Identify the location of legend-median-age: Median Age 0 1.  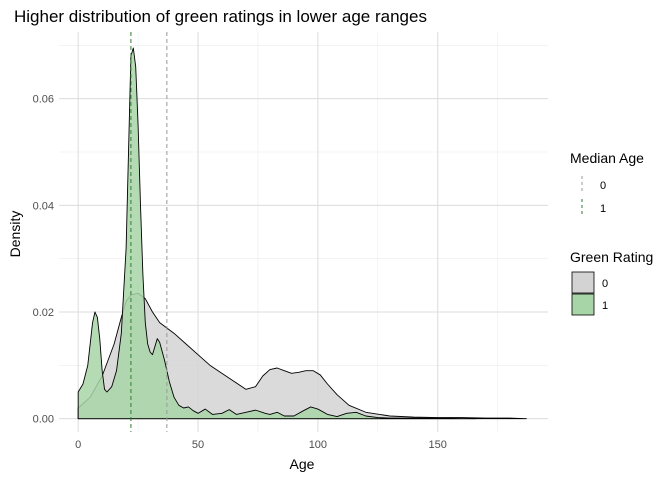
(607, 183).